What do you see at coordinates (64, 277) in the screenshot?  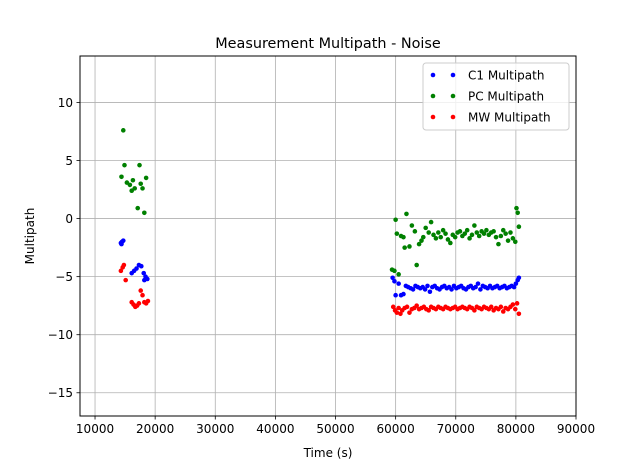 I see `y-tick-label: −5` at bounding box center [64, 277].